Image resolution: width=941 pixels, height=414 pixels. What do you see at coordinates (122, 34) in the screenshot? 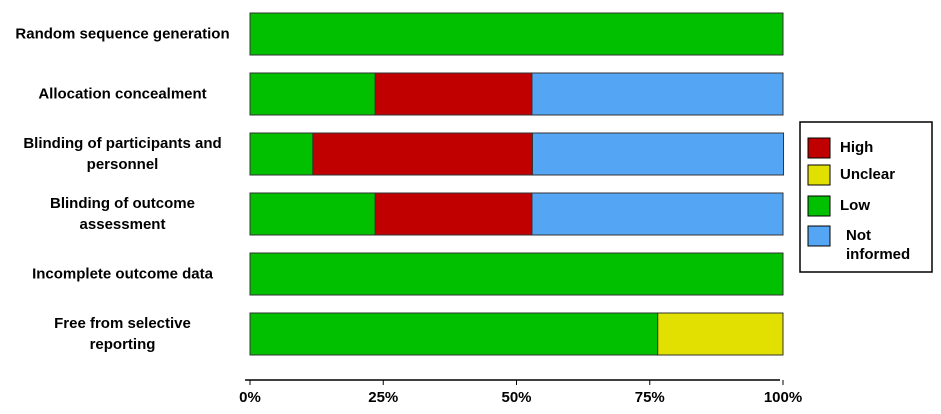
I see `category-label: Random sequence generation` at bounding box center [122, 34].